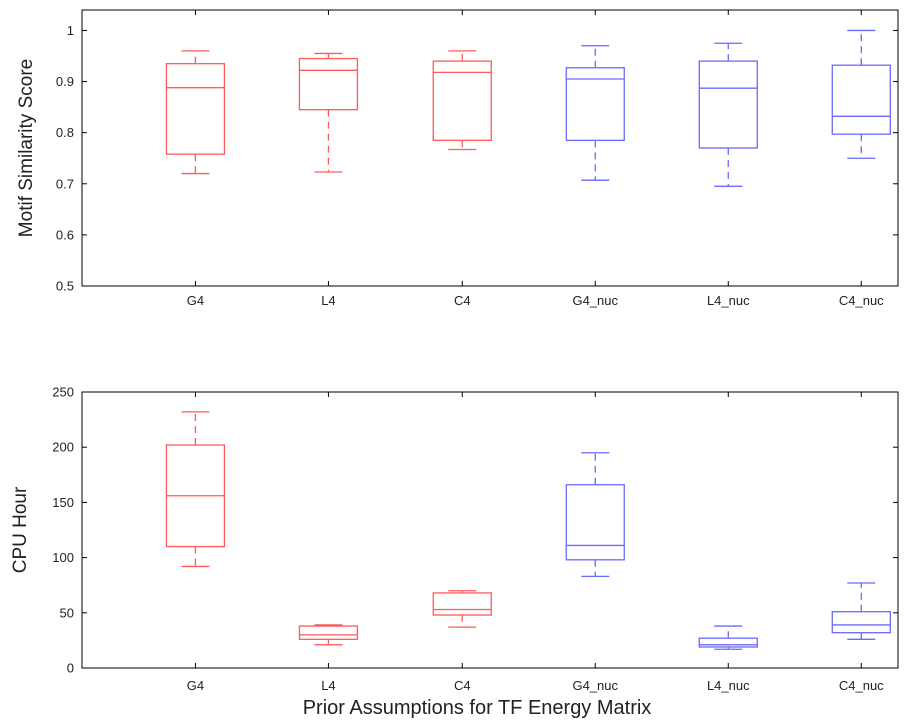  Describe the element at coordinates (65, 132) in the screenshot. I see `y-tick-label: 0.8` at that location.